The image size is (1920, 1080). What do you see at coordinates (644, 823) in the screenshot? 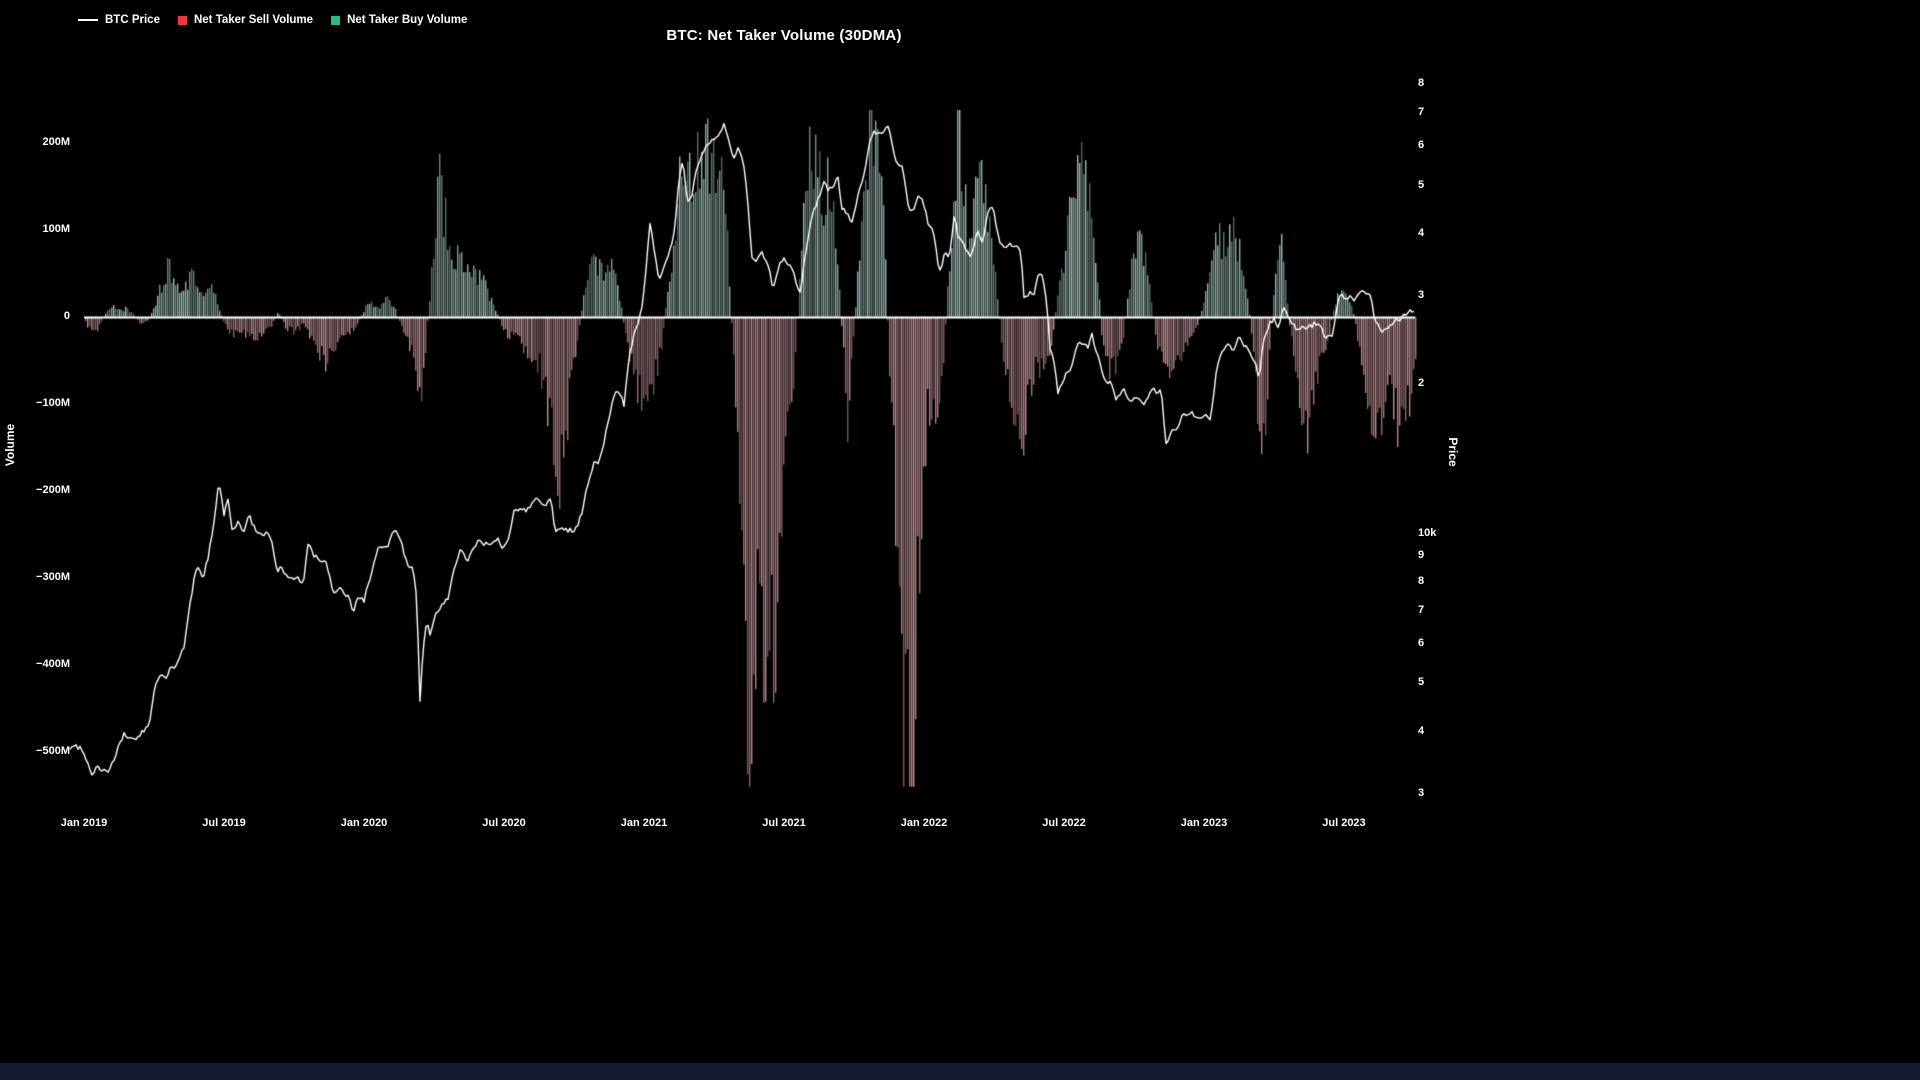
I see `x-axis-tick: Jan 2021` at bounding box center [644, 823].